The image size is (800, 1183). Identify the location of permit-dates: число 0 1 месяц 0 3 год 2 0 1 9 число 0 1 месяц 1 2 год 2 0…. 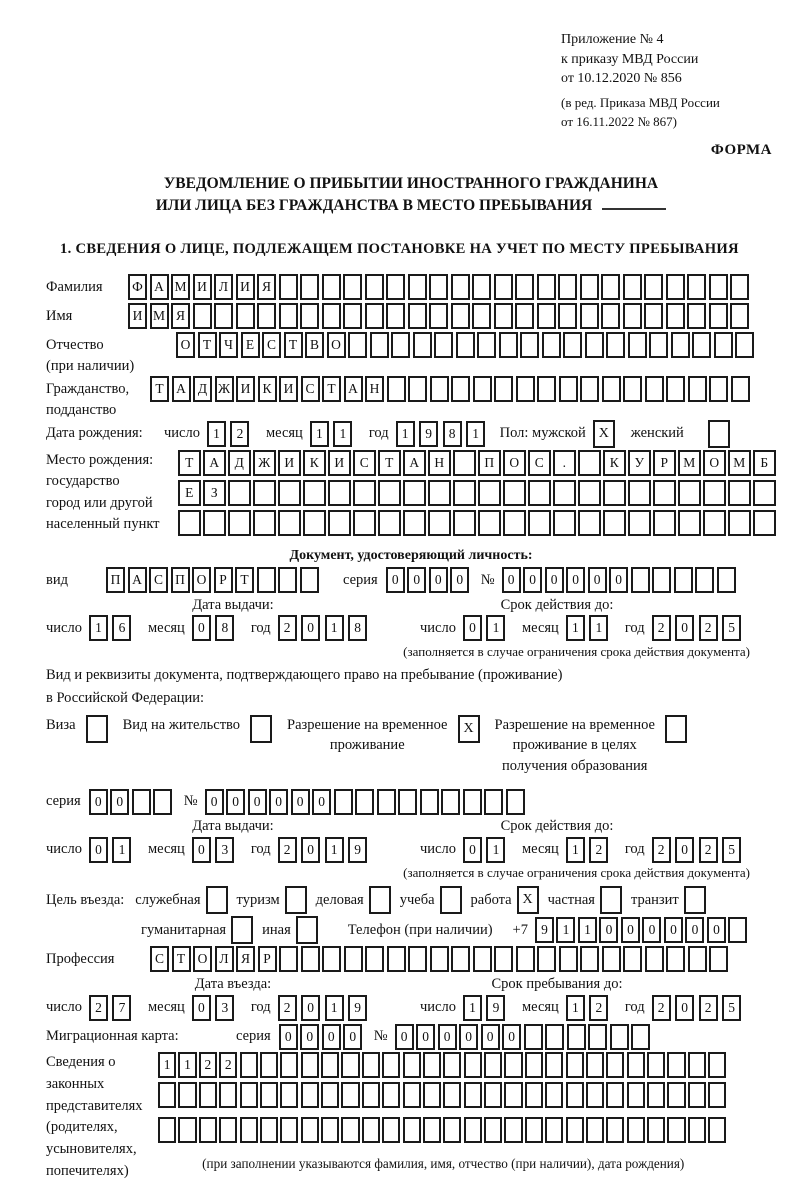
(411, 849).